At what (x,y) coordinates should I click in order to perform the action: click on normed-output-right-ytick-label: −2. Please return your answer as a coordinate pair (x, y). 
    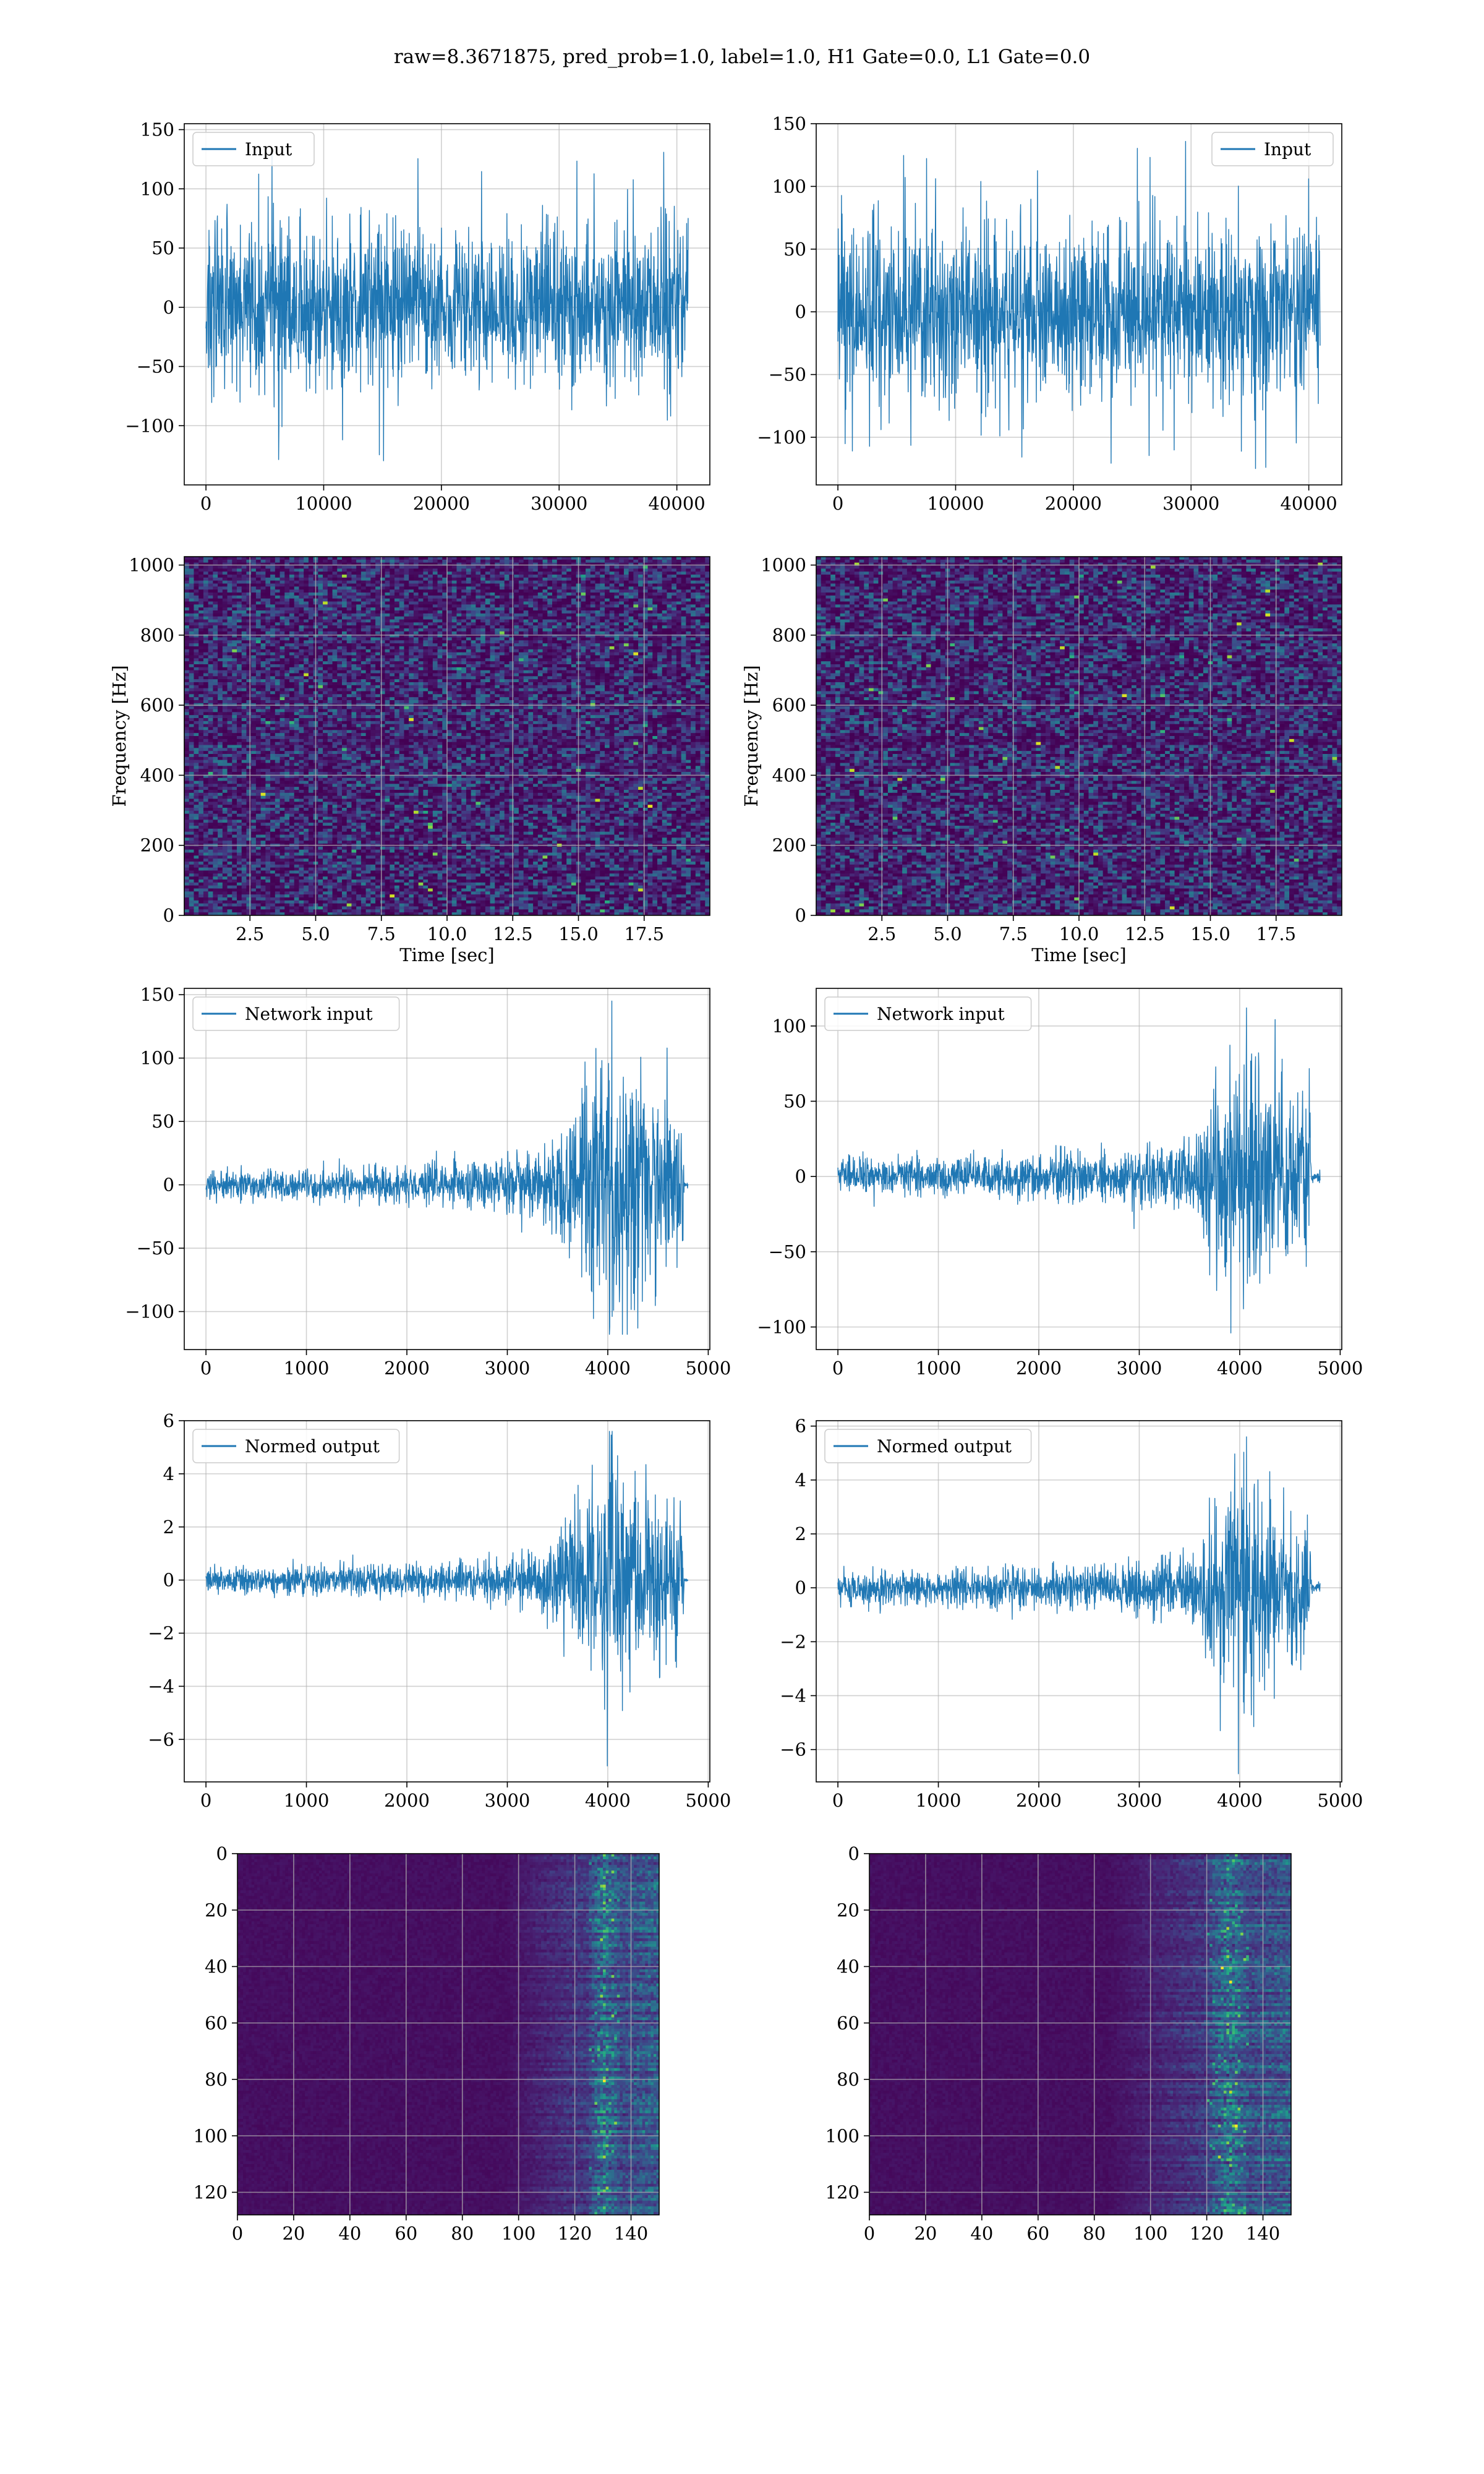
    Looking at the image, I should click on (793, 1641).